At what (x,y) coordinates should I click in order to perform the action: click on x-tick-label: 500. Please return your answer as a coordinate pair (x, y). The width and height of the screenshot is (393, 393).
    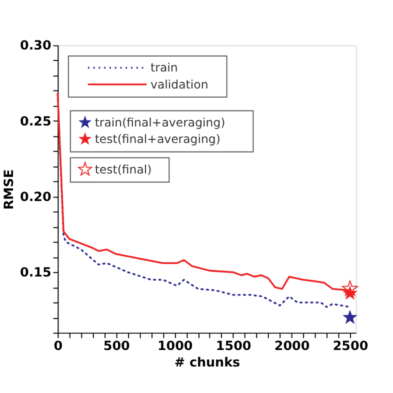
    Looking at the image, I should click on (116, 345).